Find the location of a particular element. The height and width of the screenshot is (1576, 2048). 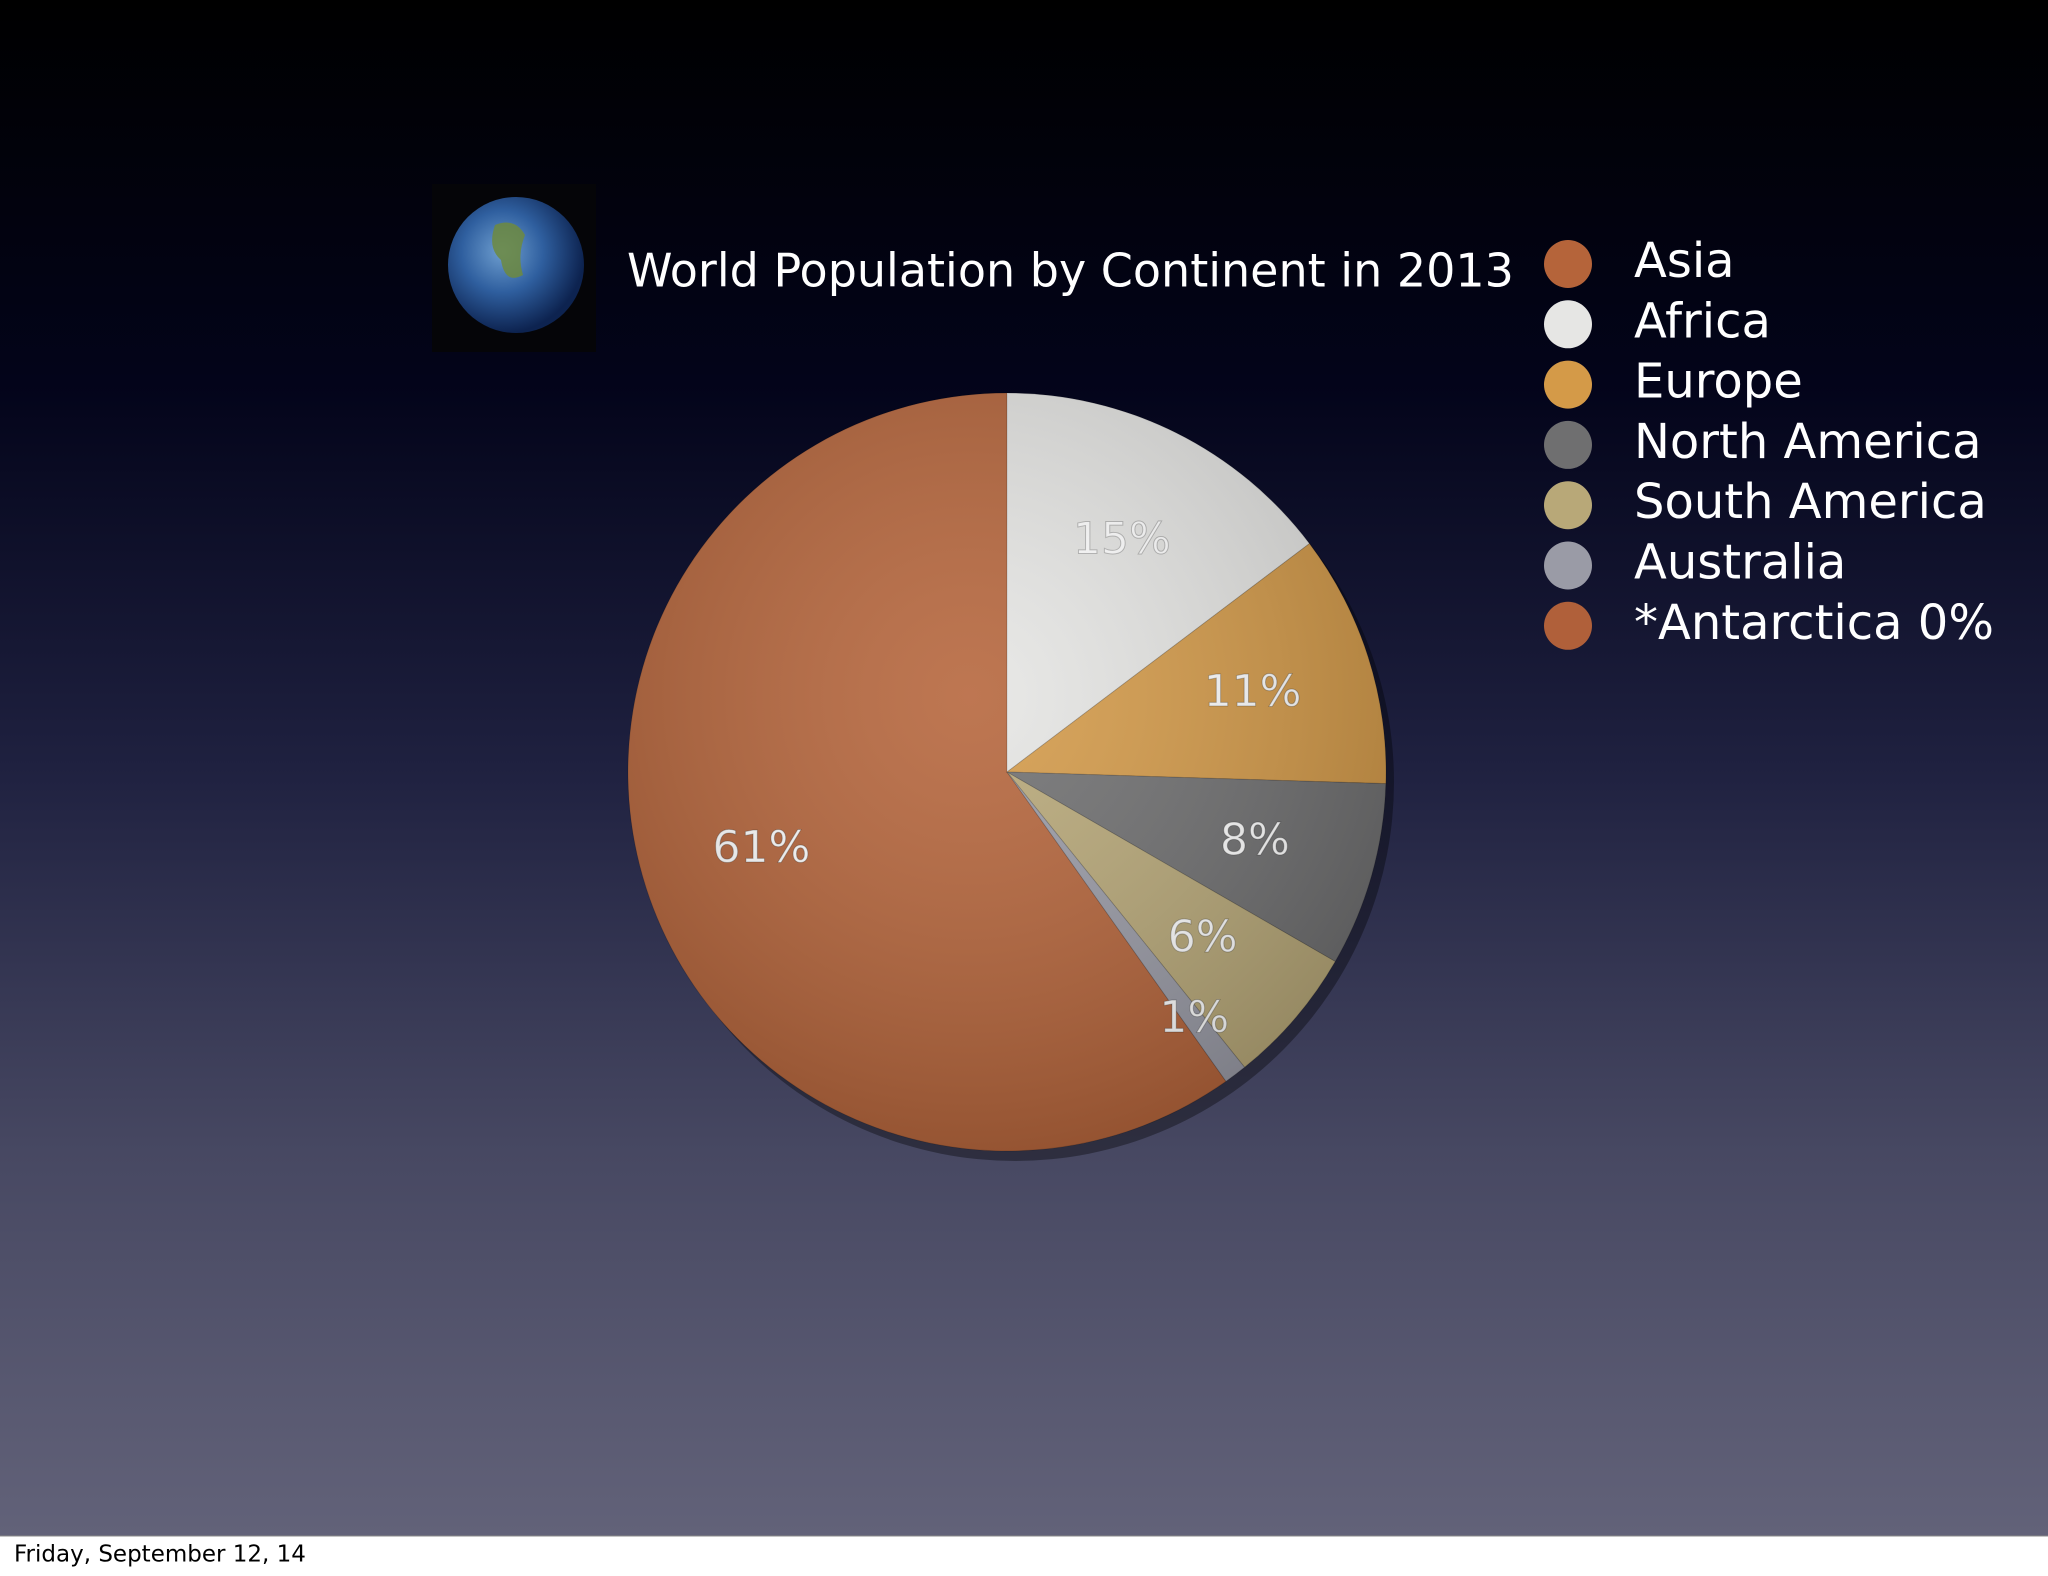

legend-label: Africa is located at coordinates (1702, 321).